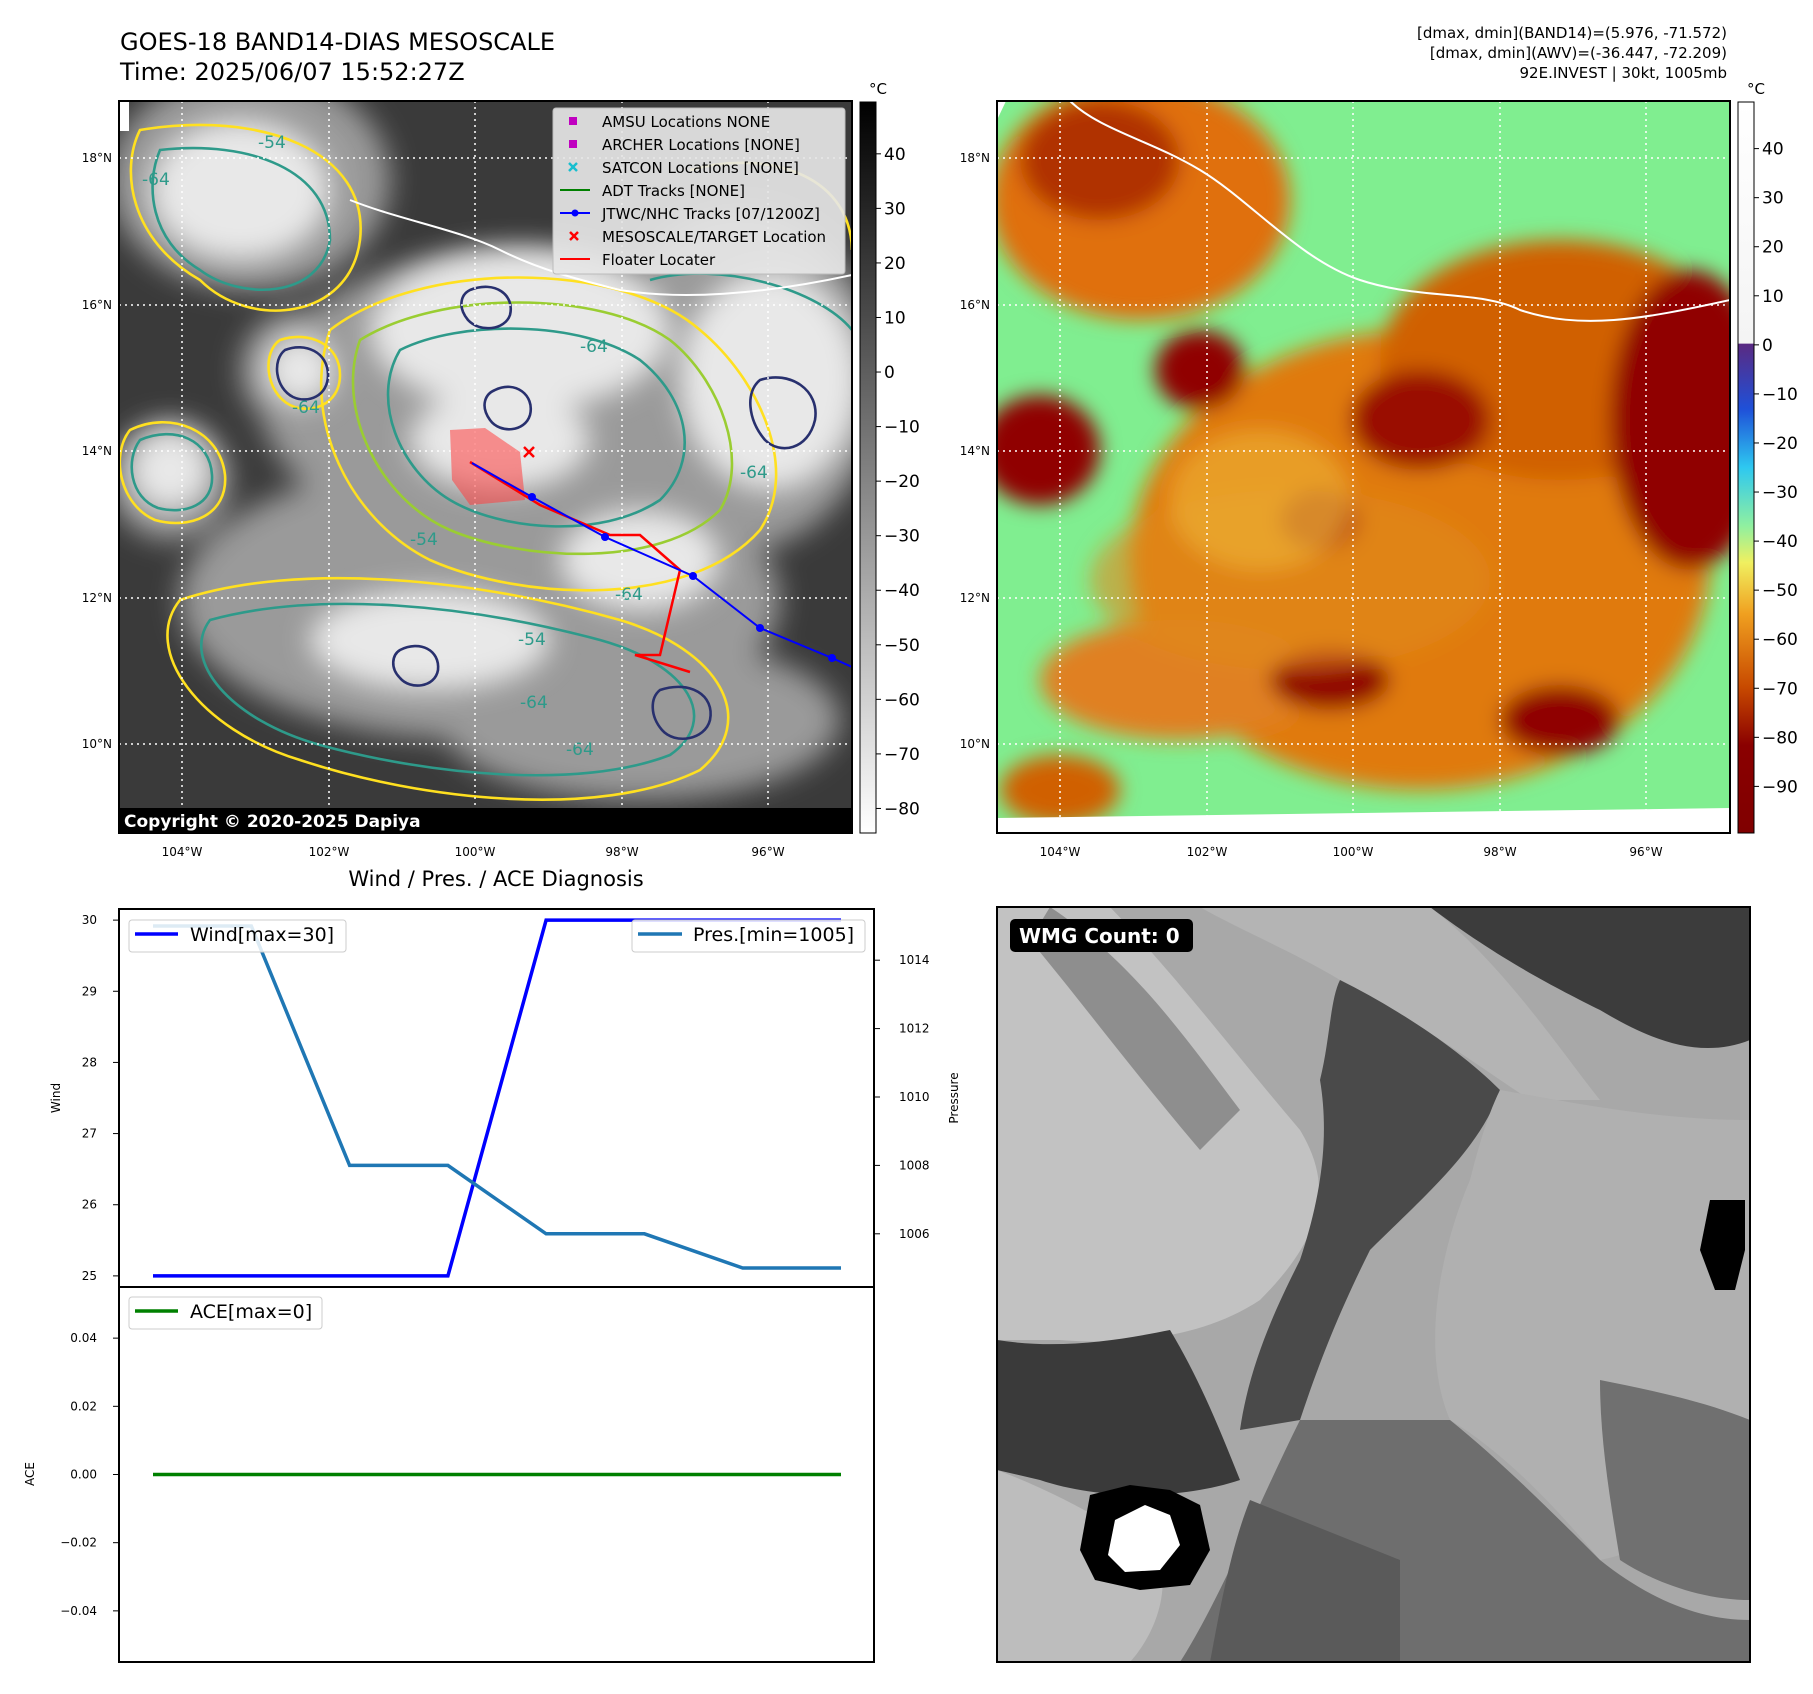 The image size is (1813, 1694). I want to click on colorbar-tick-label: 30, so click(1773, 199).